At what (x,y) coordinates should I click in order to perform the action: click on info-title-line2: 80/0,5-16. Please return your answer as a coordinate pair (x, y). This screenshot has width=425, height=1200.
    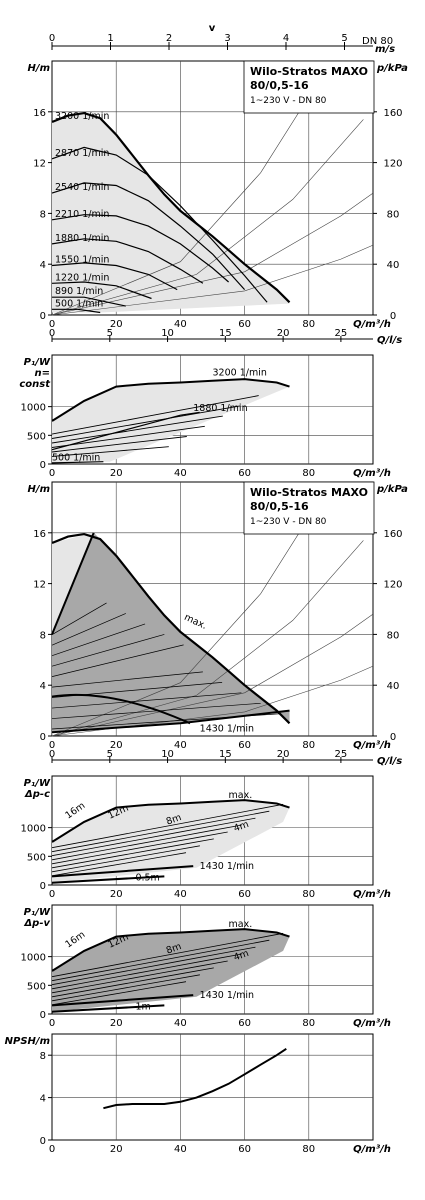
    Looking at the image, I should click on (279, 85).